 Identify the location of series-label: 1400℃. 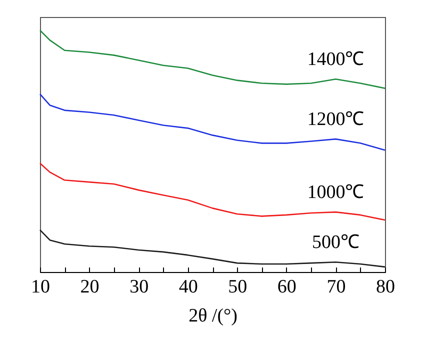
(335, 59).